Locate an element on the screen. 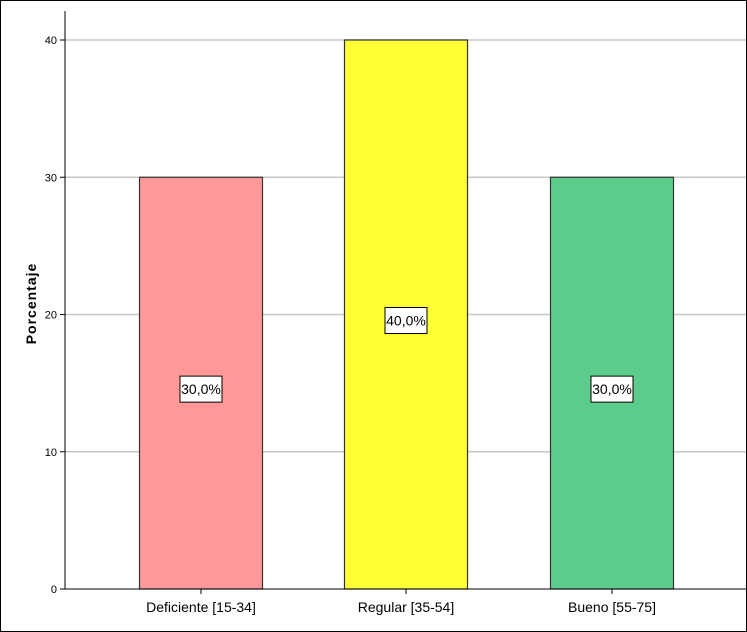  y-tick-label: 40 is located at coordinates (51, 41).